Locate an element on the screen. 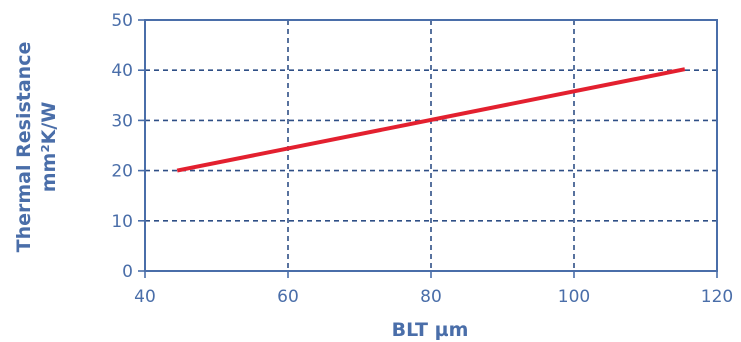  y-tick-label: 30 is located at coordinates (122, 121).